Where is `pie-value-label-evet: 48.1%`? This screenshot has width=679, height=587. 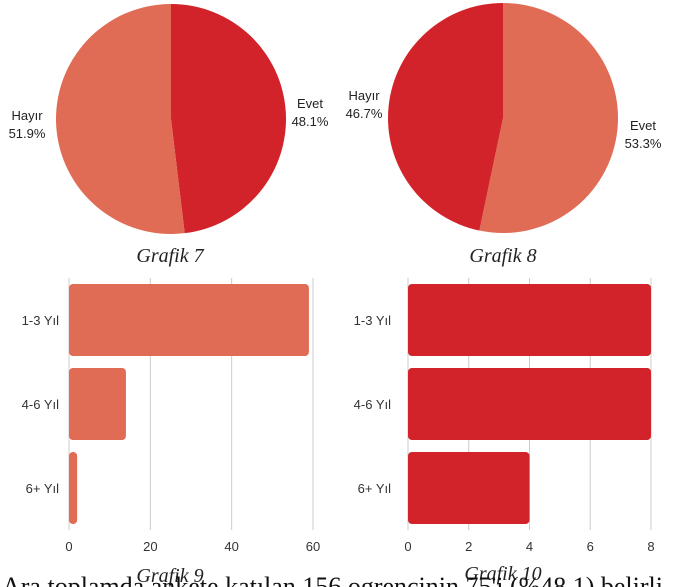 pie-value-label-evet: 48.1% is located at coordinates (310, 121).